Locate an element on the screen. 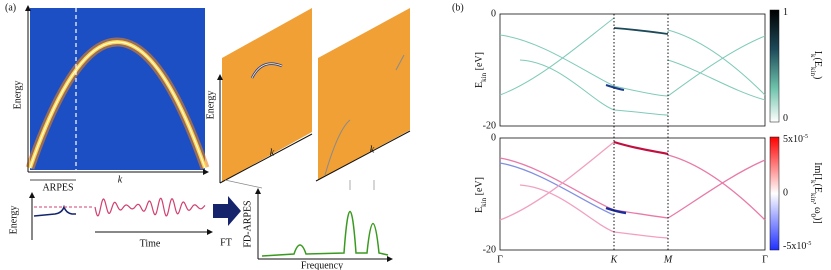 Image resolution: width=831 pixels, height=270 pixels. text-part: 1 is located at coordinates (785, 12).